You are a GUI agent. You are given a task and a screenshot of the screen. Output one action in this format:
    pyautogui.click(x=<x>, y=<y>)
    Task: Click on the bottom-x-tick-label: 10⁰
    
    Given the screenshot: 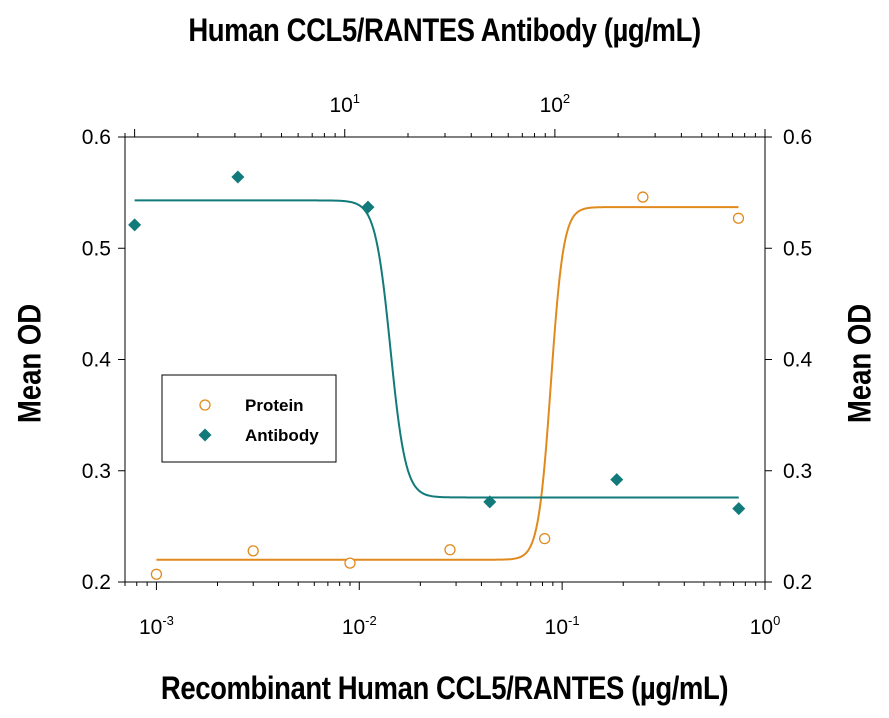 What is the action you would take?
    pyautogui.click(x=765, y=626)
    